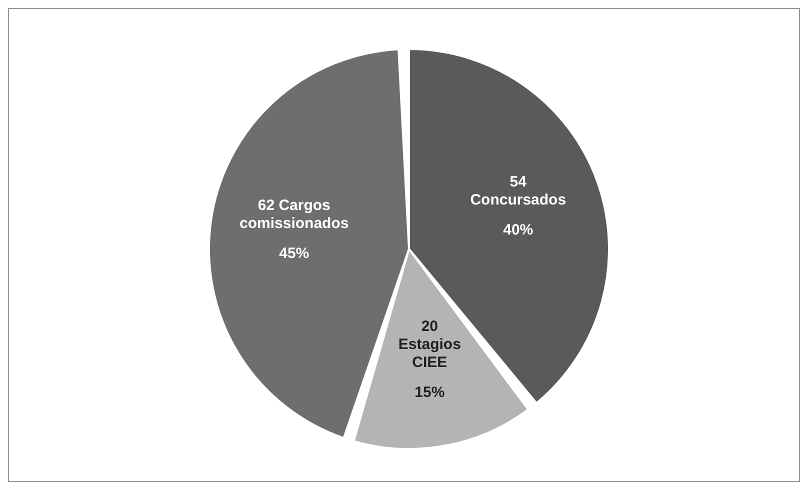 Image resolution: width=808 pixels, height=490 pixels. What do you see at coordinates (294, 253) in the screenshot?
I see `data-label: 45%` at bounding box center [294, 253].